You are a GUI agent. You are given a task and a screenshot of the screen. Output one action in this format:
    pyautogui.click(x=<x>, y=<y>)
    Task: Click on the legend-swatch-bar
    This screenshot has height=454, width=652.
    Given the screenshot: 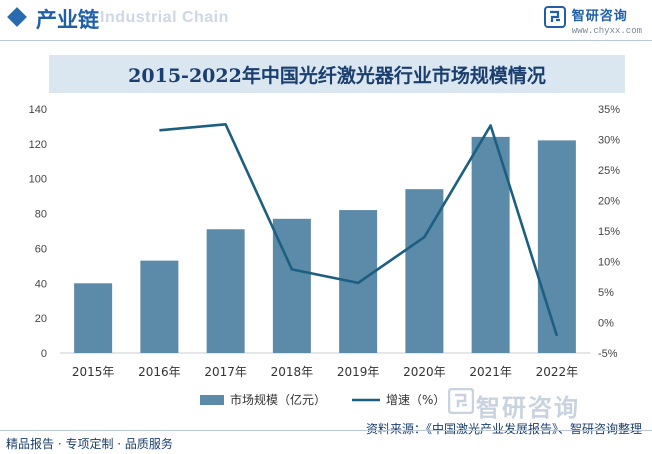 What is the action you would take?
    pyautogui.click(x=212, y=400)
    